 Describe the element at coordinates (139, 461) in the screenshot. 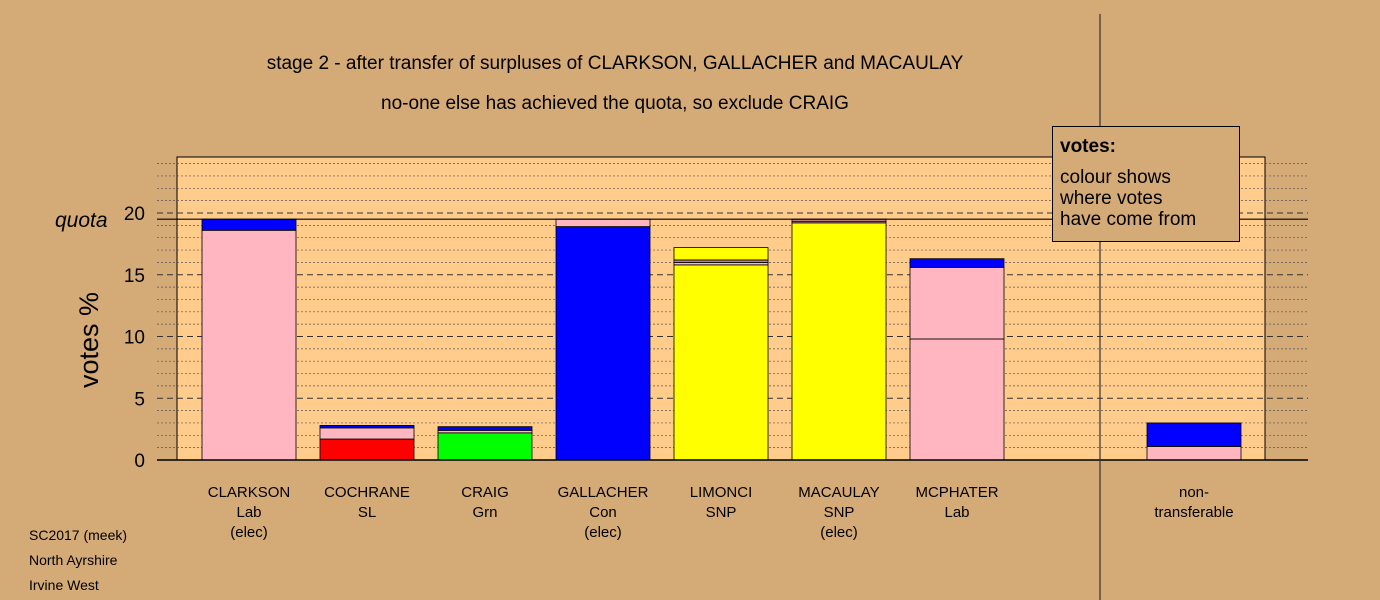

I see `y-tick-label: 0` at that location.